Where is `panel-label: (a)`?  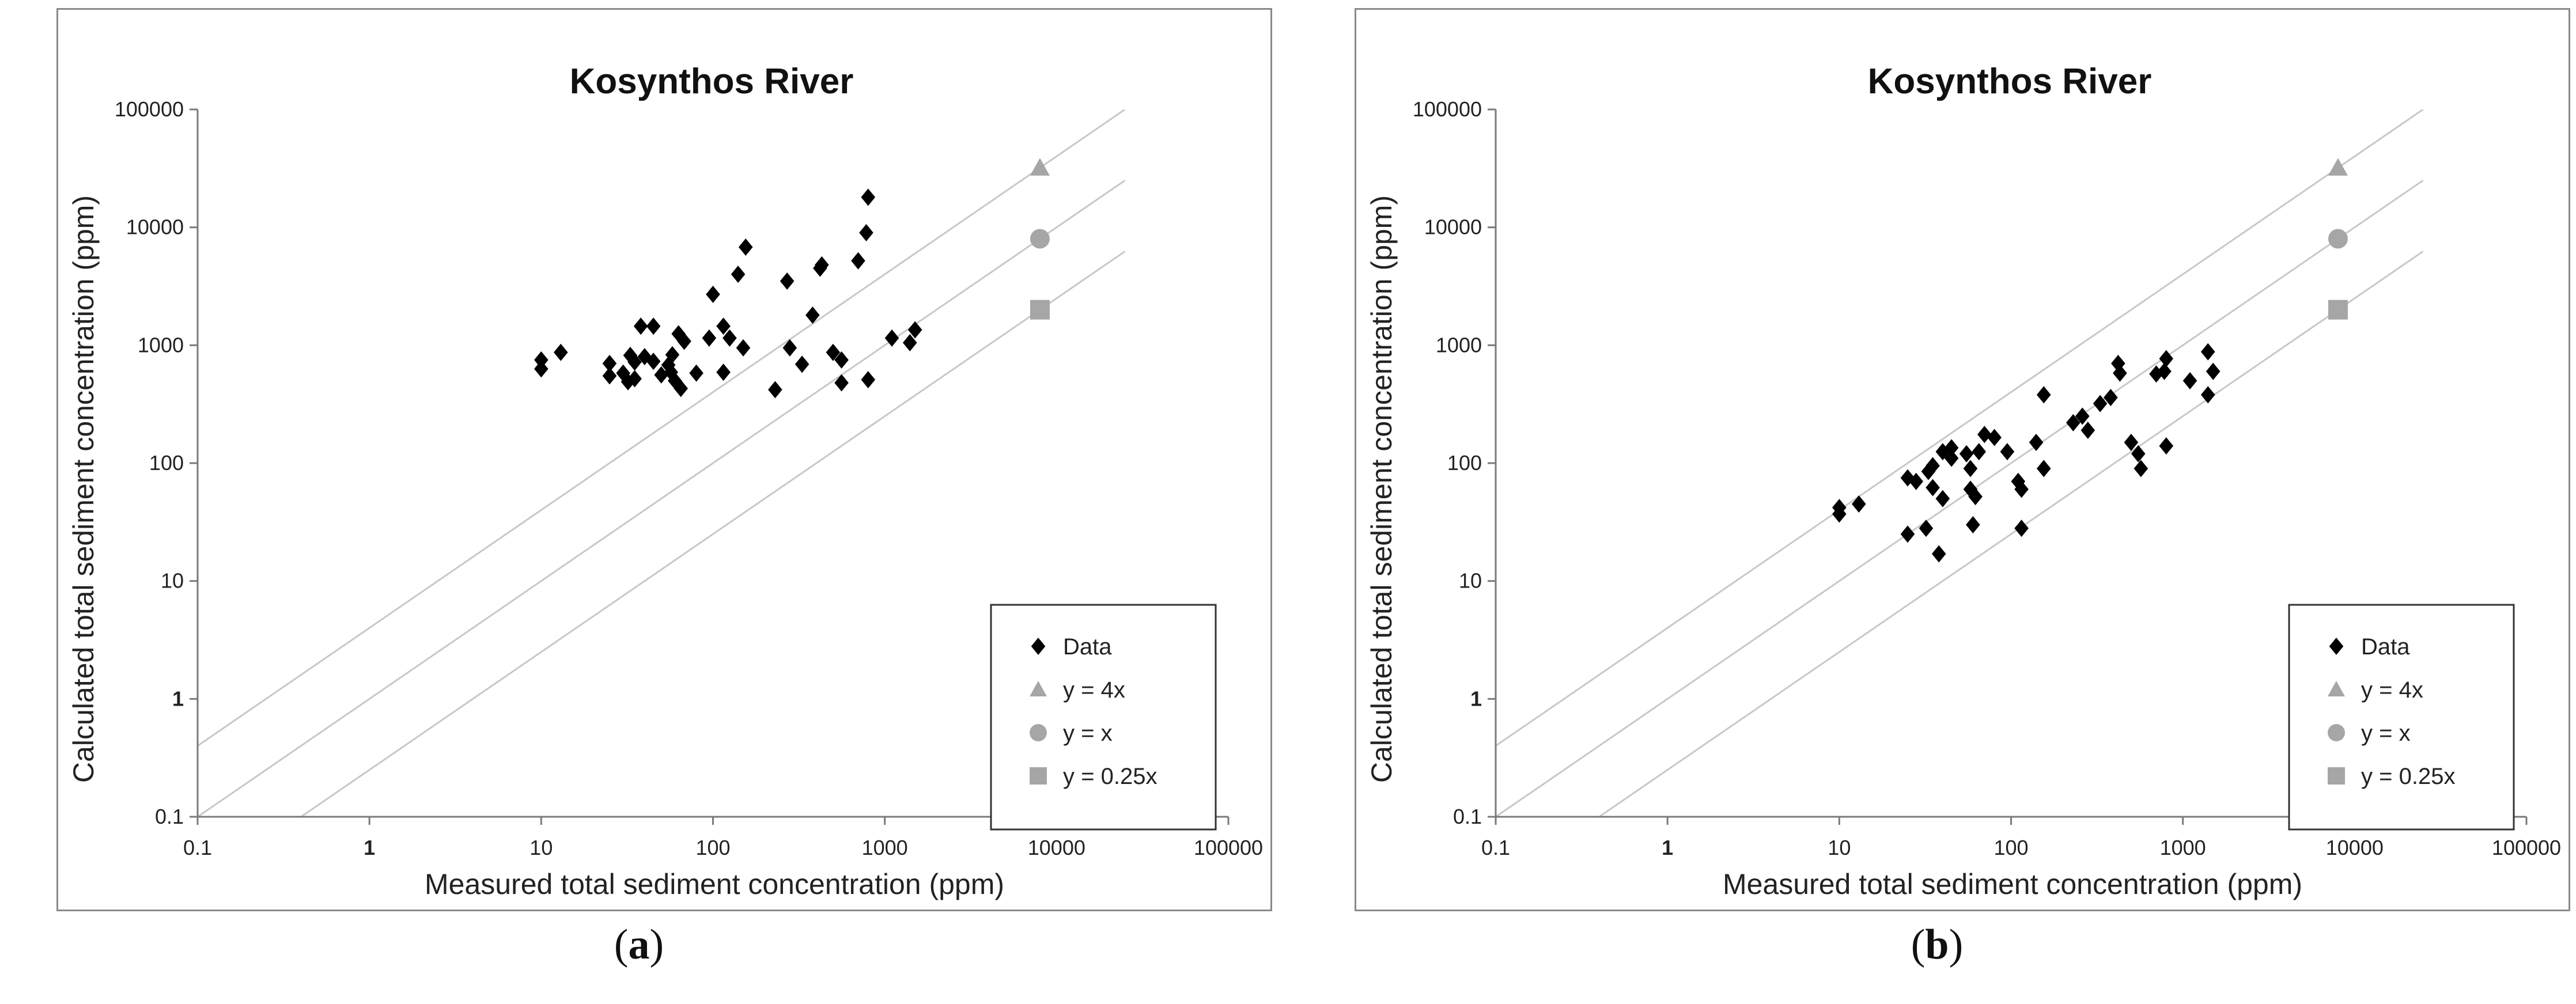
panel-label: (a) is located at coordinates (639, 944).